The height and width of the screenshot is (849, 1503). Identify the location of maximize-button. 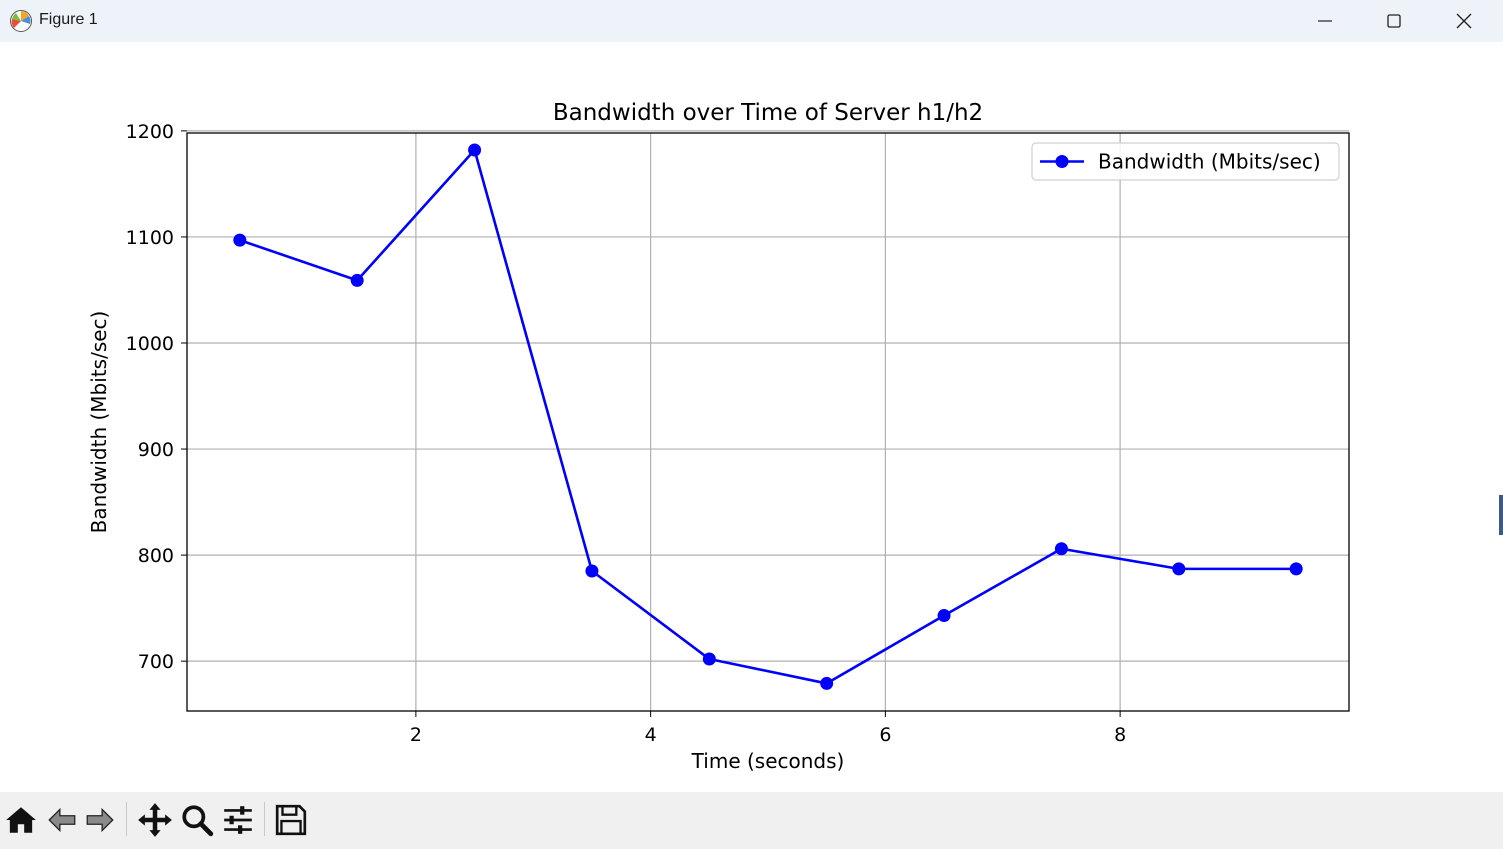
(1394, 21).